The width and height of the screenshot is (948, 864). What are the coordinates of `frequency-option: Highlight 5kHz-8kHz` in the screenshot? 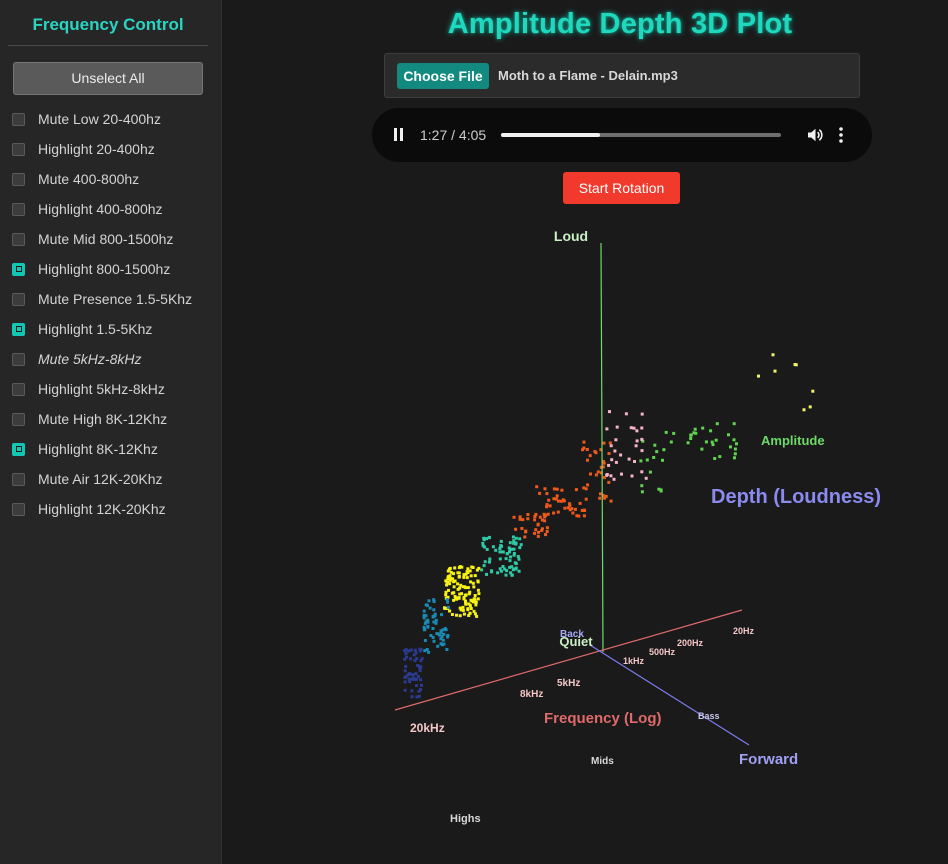 It's located at (114, 389).